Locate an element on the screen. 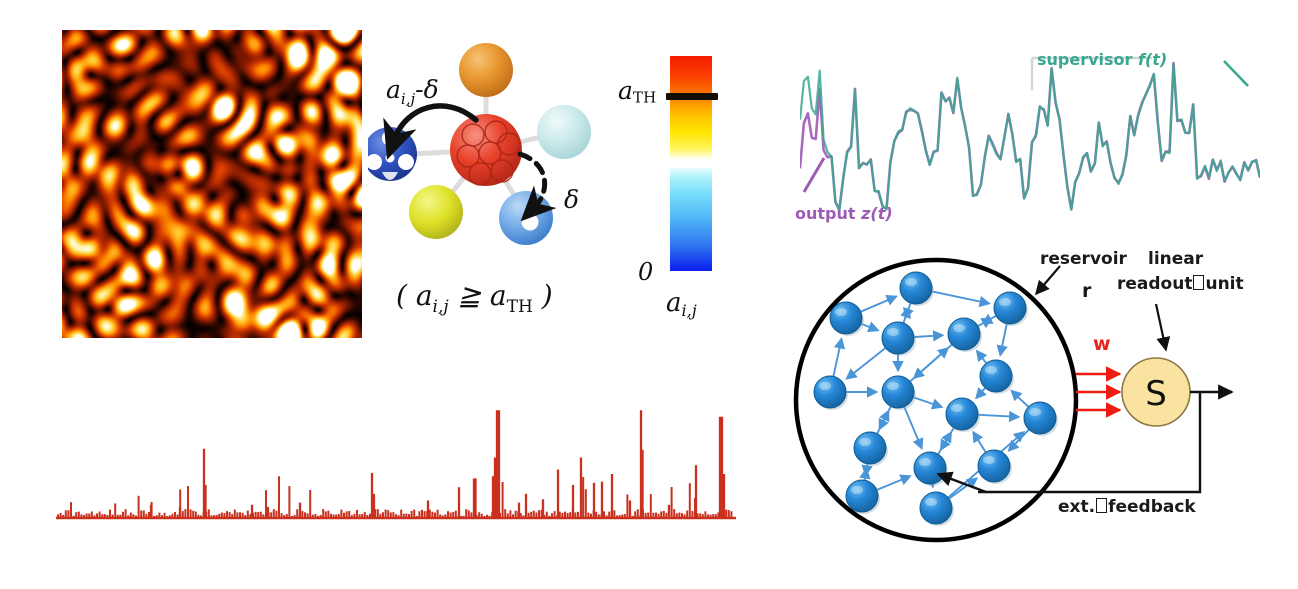  supervisor-leader-right is located at coordinates (1236, 73).